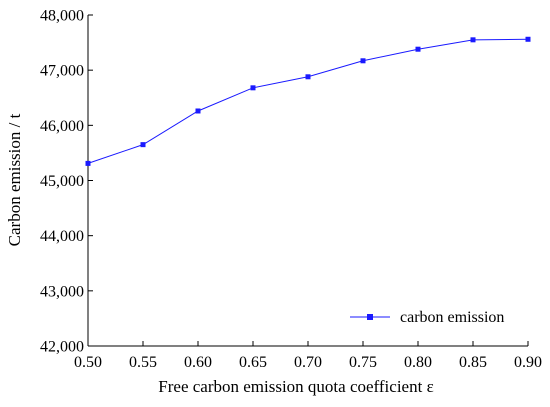 This screenshot has width=550, height=407. I want to click on y-tick-label: 42,000, so click(62, 347).